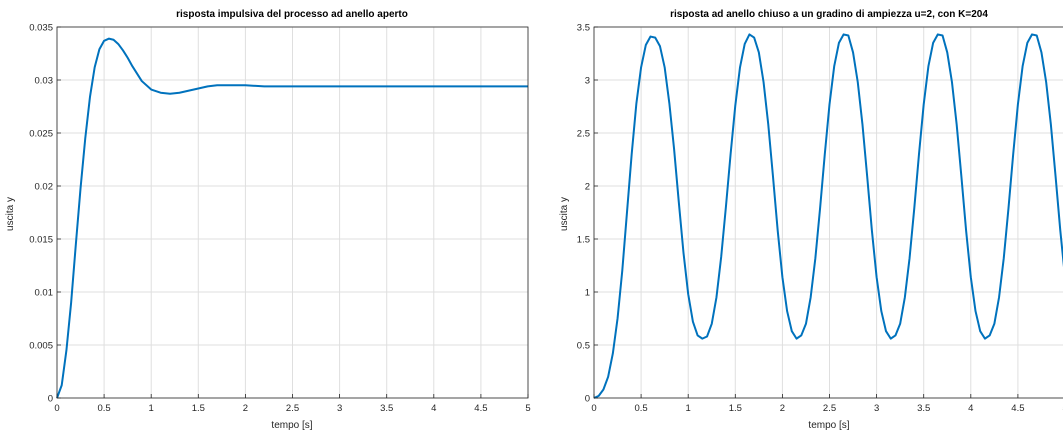 This screenshot has width=1063, height=430. What do you see at coordinates (44, 187) in the screenshot?
I see `left-ytick-label: 0.02` at bounding box center [44, 187].